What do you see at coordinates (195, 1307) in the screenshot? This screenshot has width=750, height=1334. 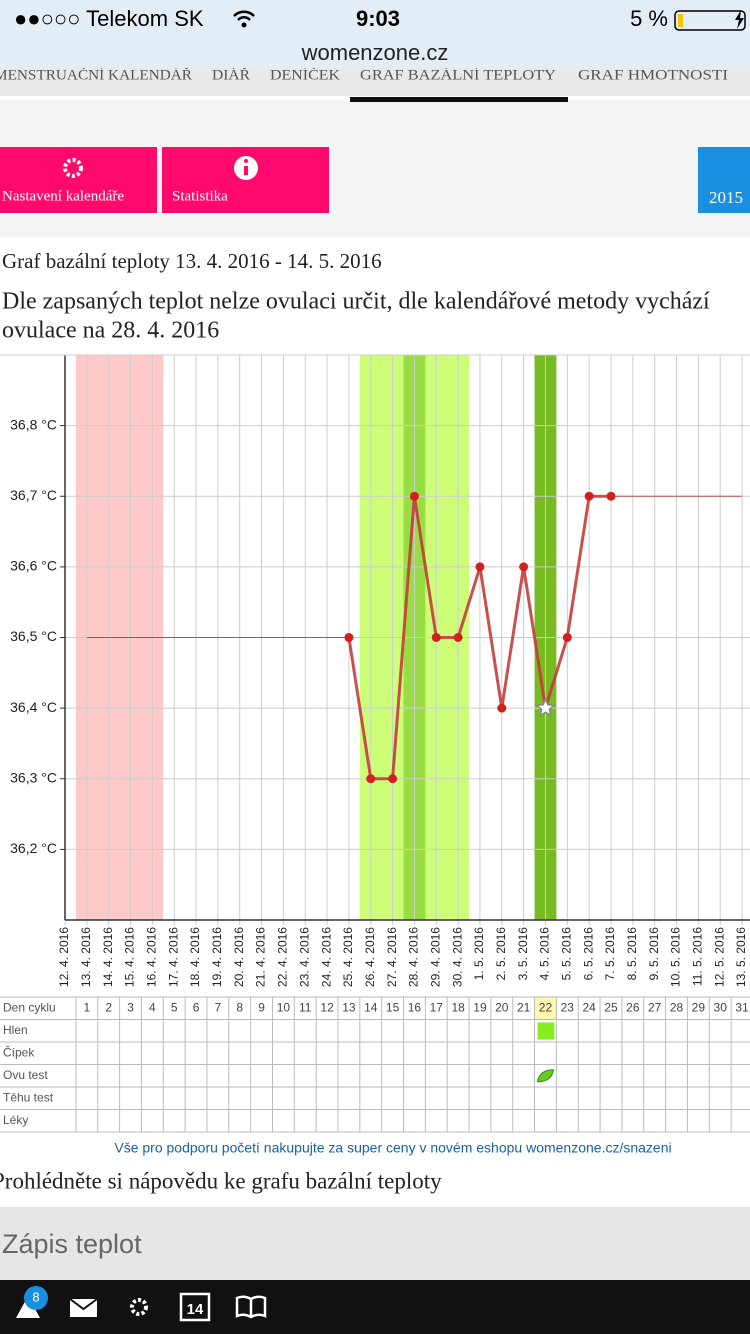 I see `calendar-icon` at bounding box center [195, 1307].